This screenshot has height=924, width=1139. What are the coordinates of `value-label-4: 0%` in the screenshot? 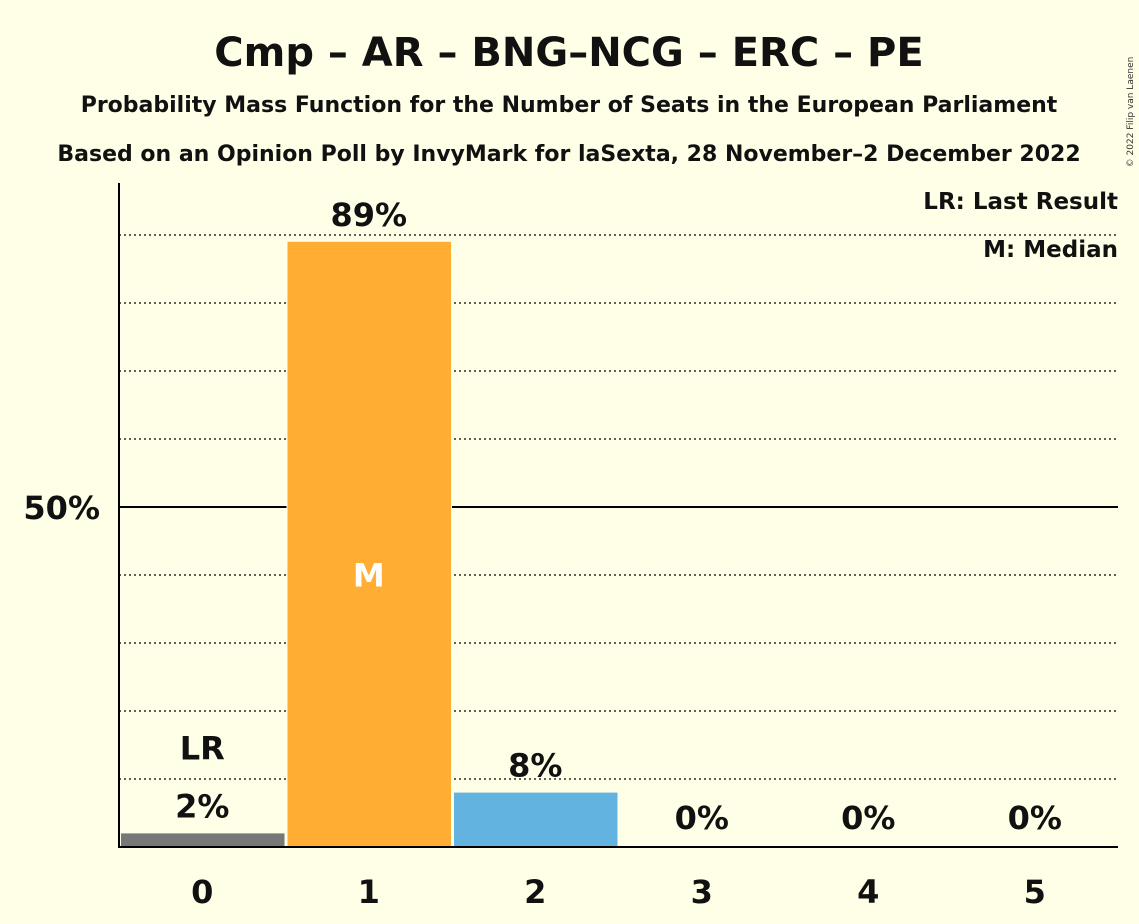 It's located at (868, 818).